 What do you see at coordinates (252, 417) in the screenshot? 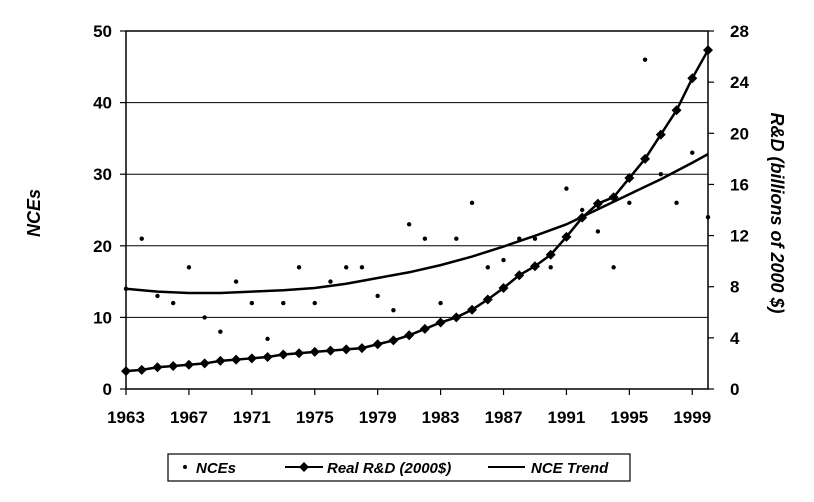
I see `x-tick-label: 1971` at bounding box center [252, 417].